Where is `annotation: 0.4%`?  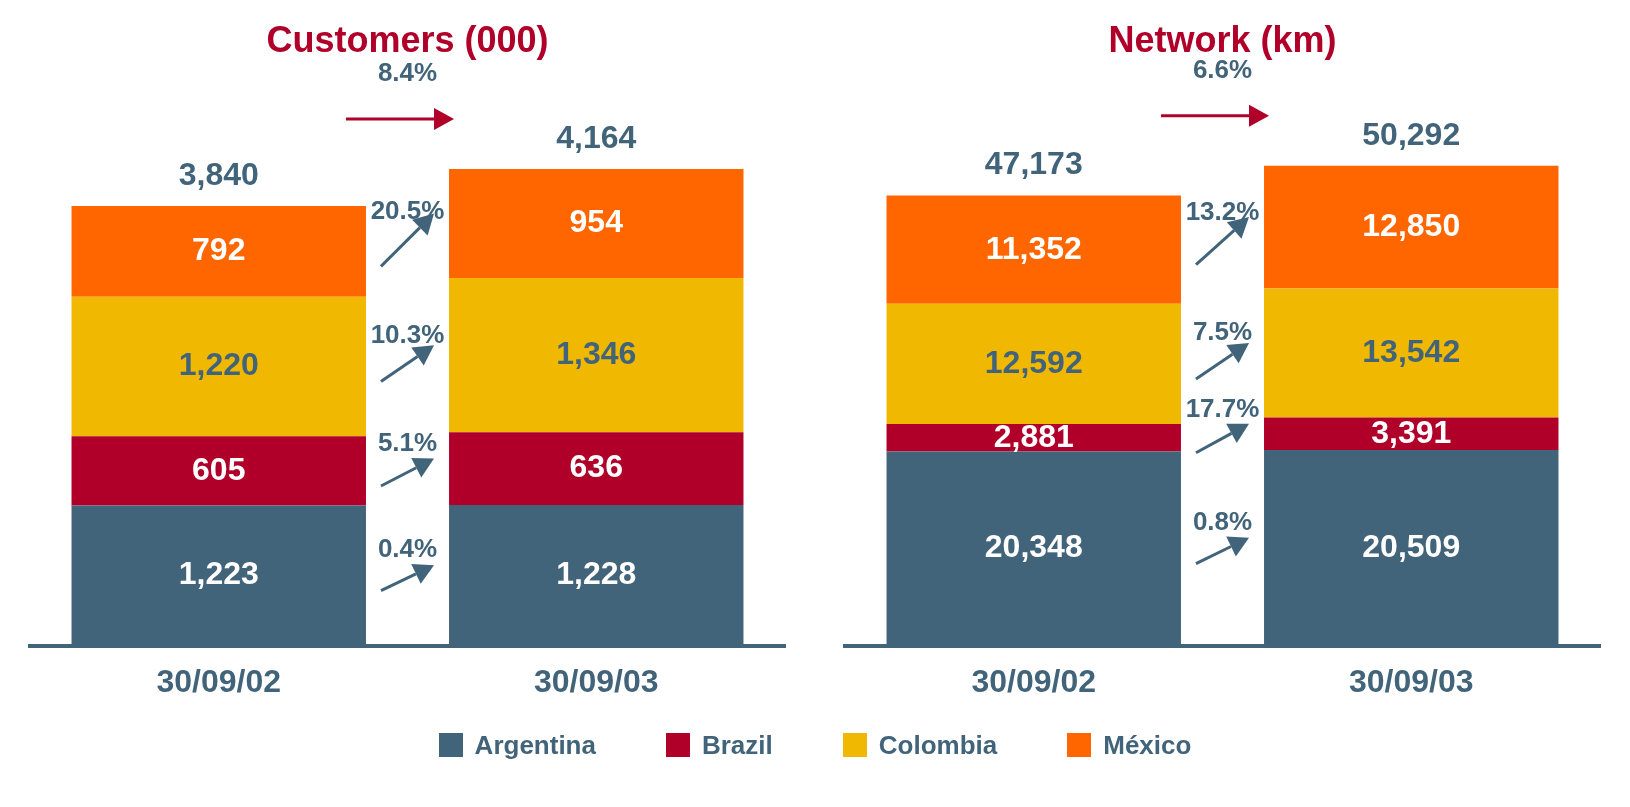 annotation: 0.4% is located at coordinates (407, 548).